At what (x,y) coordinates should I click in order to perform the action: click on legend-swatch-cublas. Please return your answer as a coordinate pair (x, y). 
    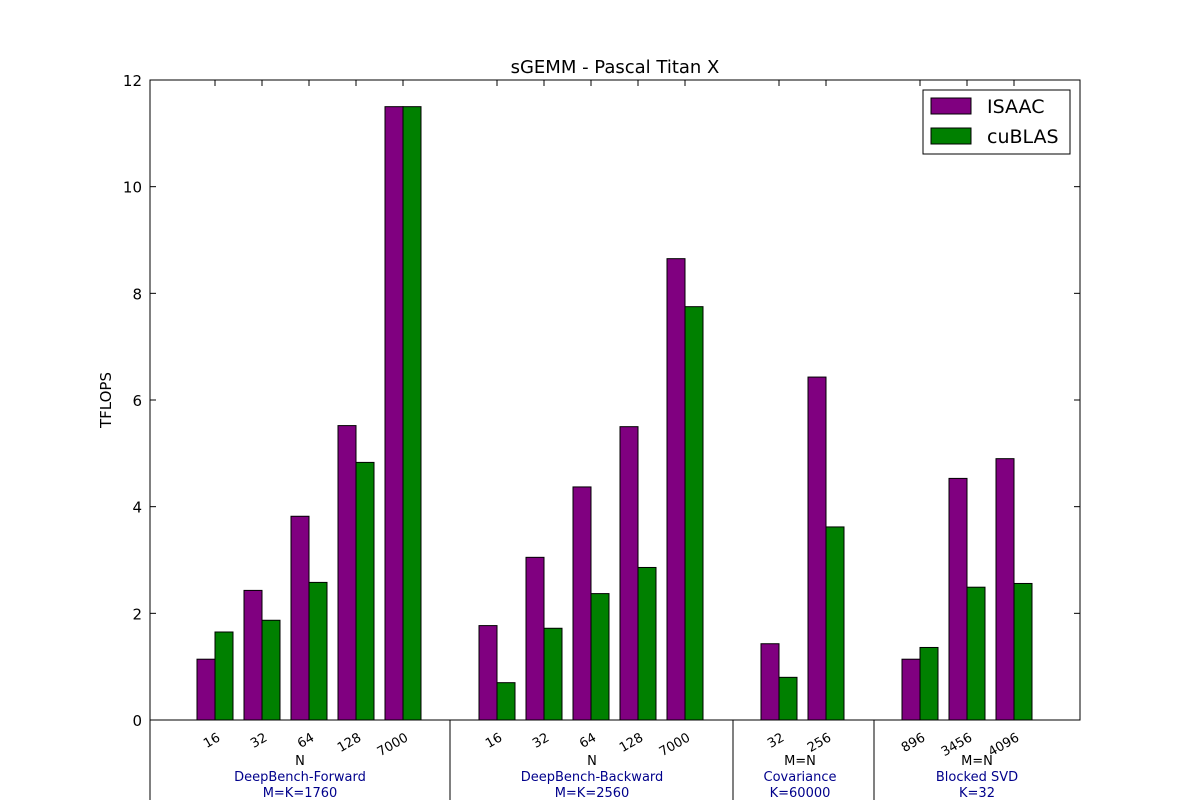
    Looking at the image, I should click on (951, 136).